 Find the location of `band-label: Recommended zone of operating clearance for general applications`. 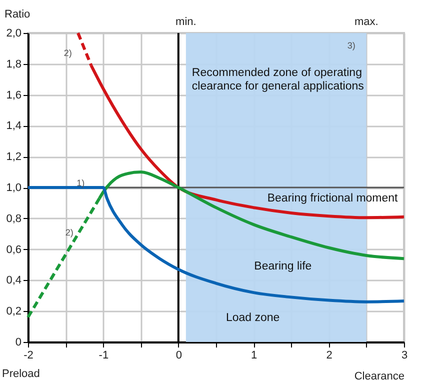

band-label: Recommended zone of operating clearance for general applications is located at coordinates (278, 79).